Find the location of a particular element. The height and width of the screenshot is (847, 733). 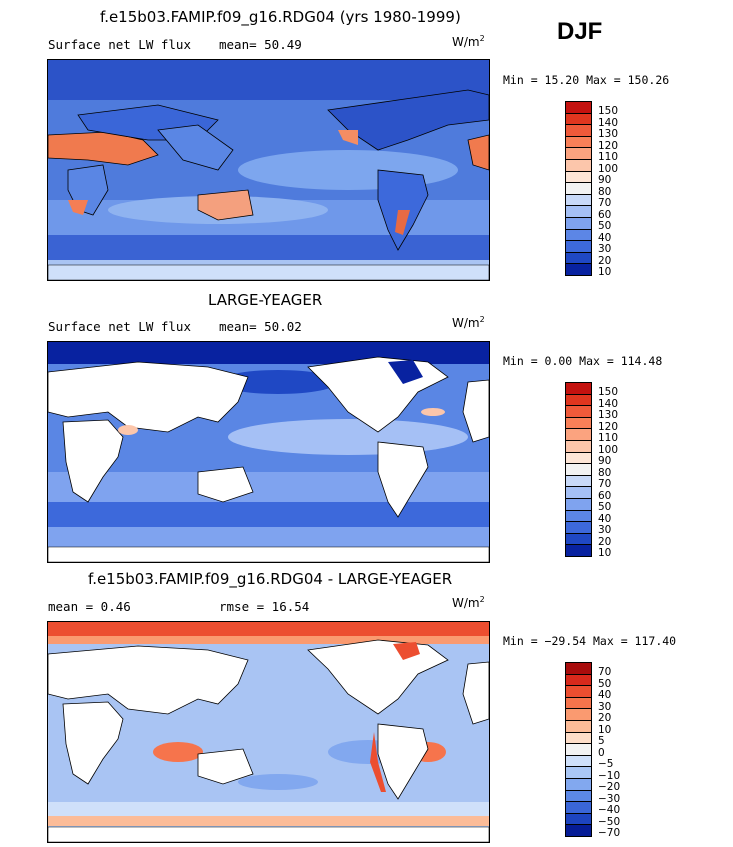

panel3-colorbar-label: −70 is located at coordinates (609, 833).